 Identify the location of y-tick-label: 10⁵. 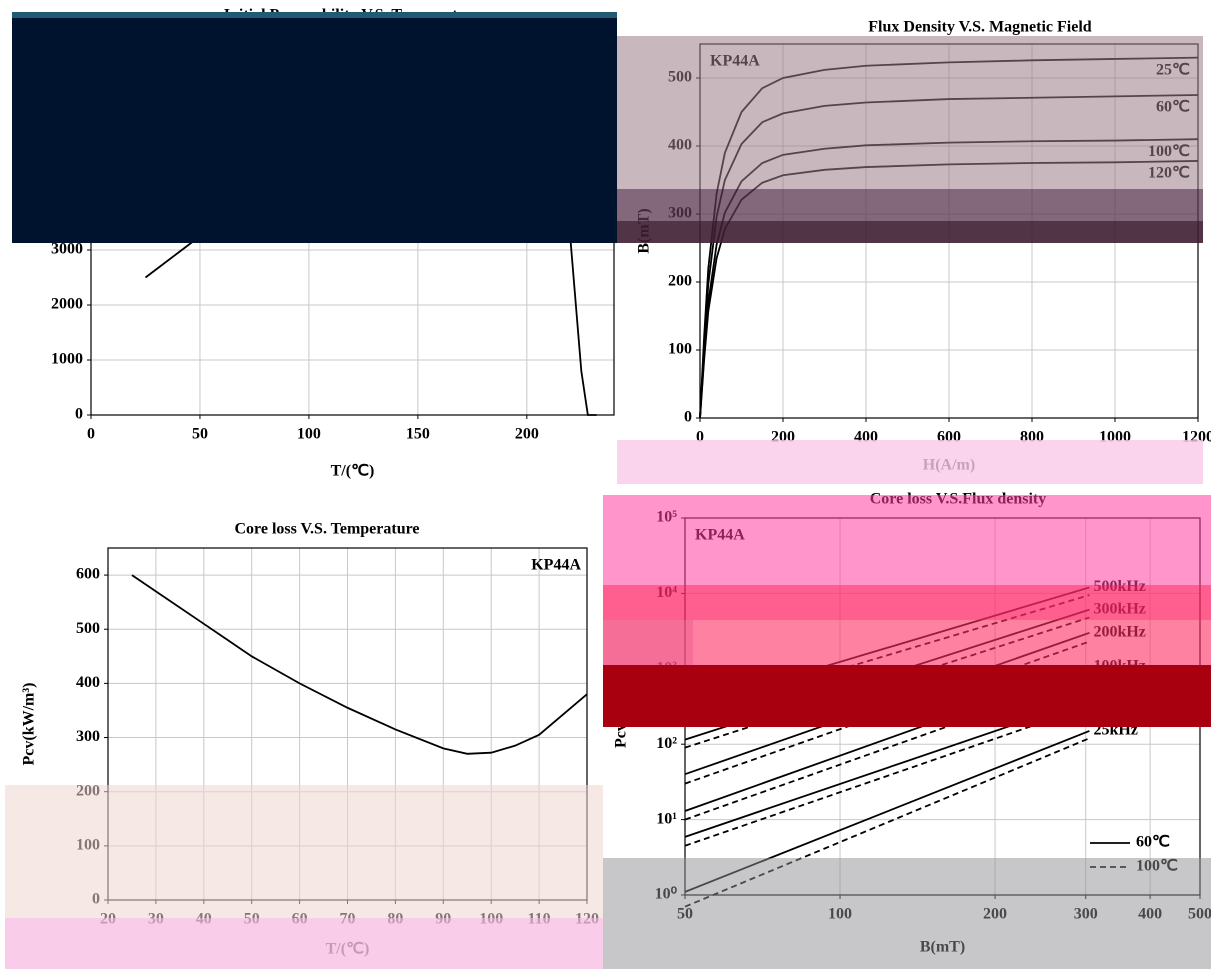
(666, 517).